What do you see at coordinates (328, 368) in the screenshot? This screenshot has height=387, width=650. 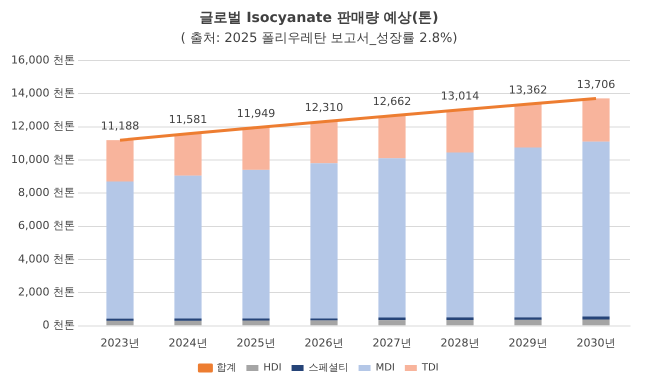 I see `legend-label: 스페셜티` at bounding box center [328, 368].